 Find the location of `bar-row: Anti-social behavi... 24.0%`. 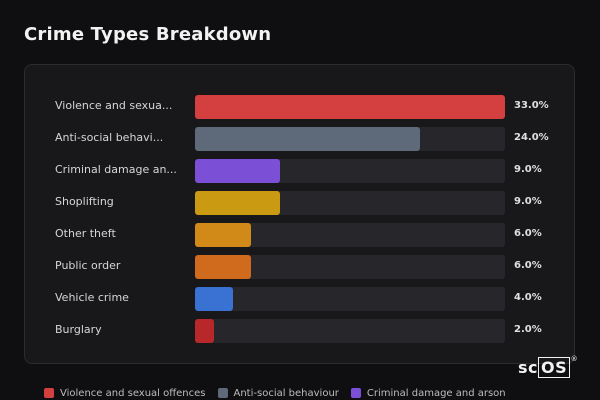

bar-row: Anti-social behavi... 24.0% is located at coordinates (300, 139).